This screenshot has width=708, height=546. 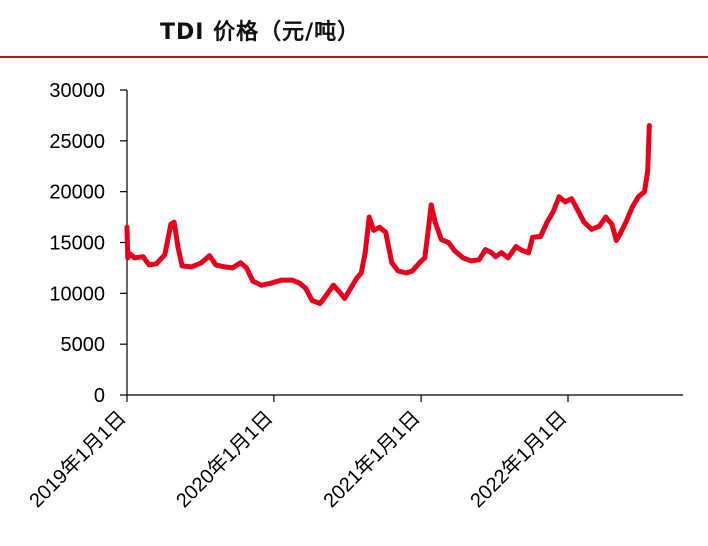 I want to click on y-tick-label: 20000, so click(x=77, y=193).